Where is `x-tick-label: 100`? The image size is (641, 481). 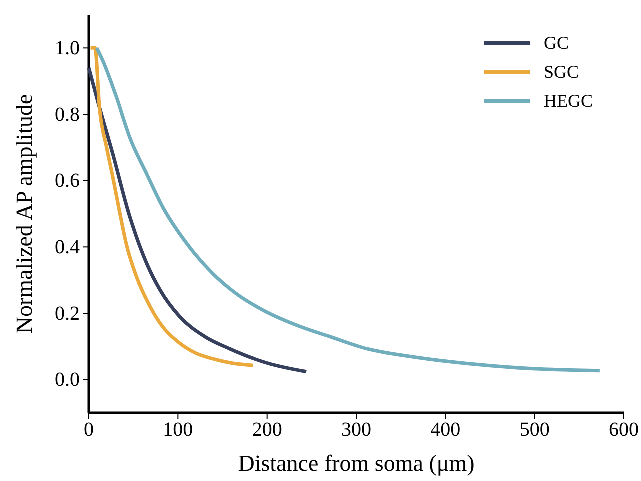
x-tick-label: 100 is located at coordinates (178, 430).